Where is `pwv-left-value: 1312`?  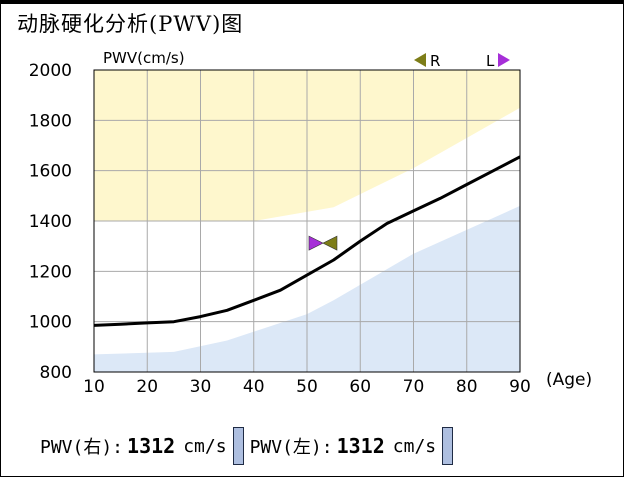 pwv-left-value: 1312 is located at coordinates (360, 446).